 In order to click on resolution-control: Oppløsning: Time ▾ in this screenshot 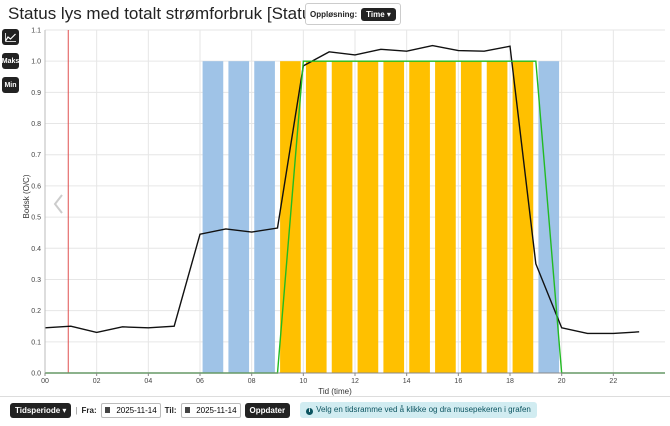, I will do `click(353, 14)`.